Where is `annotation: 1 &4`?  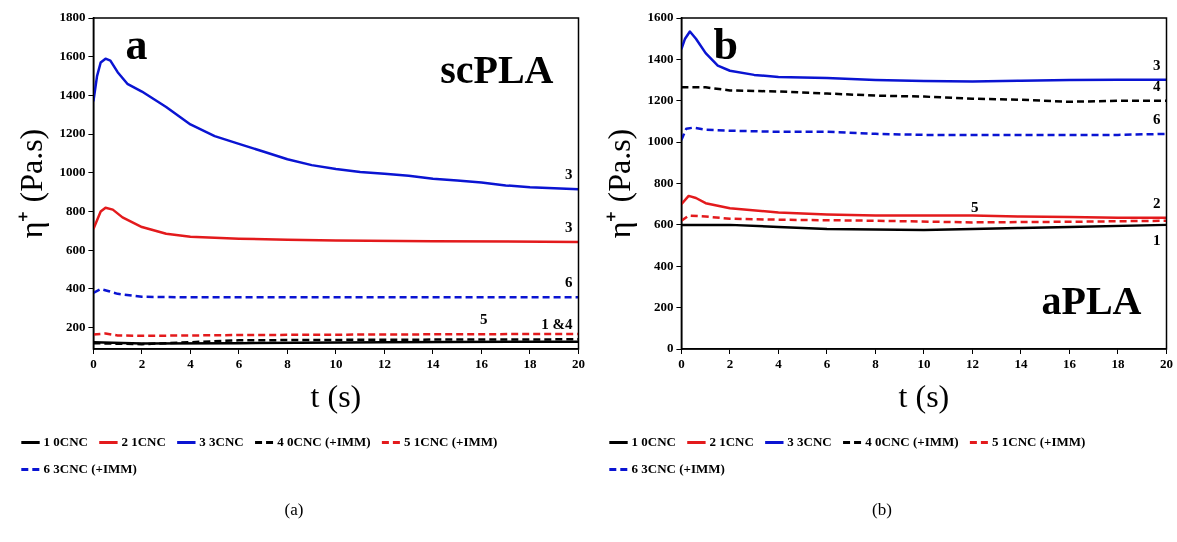
annotation: 1 &4 is located at coordinates (557, 324).